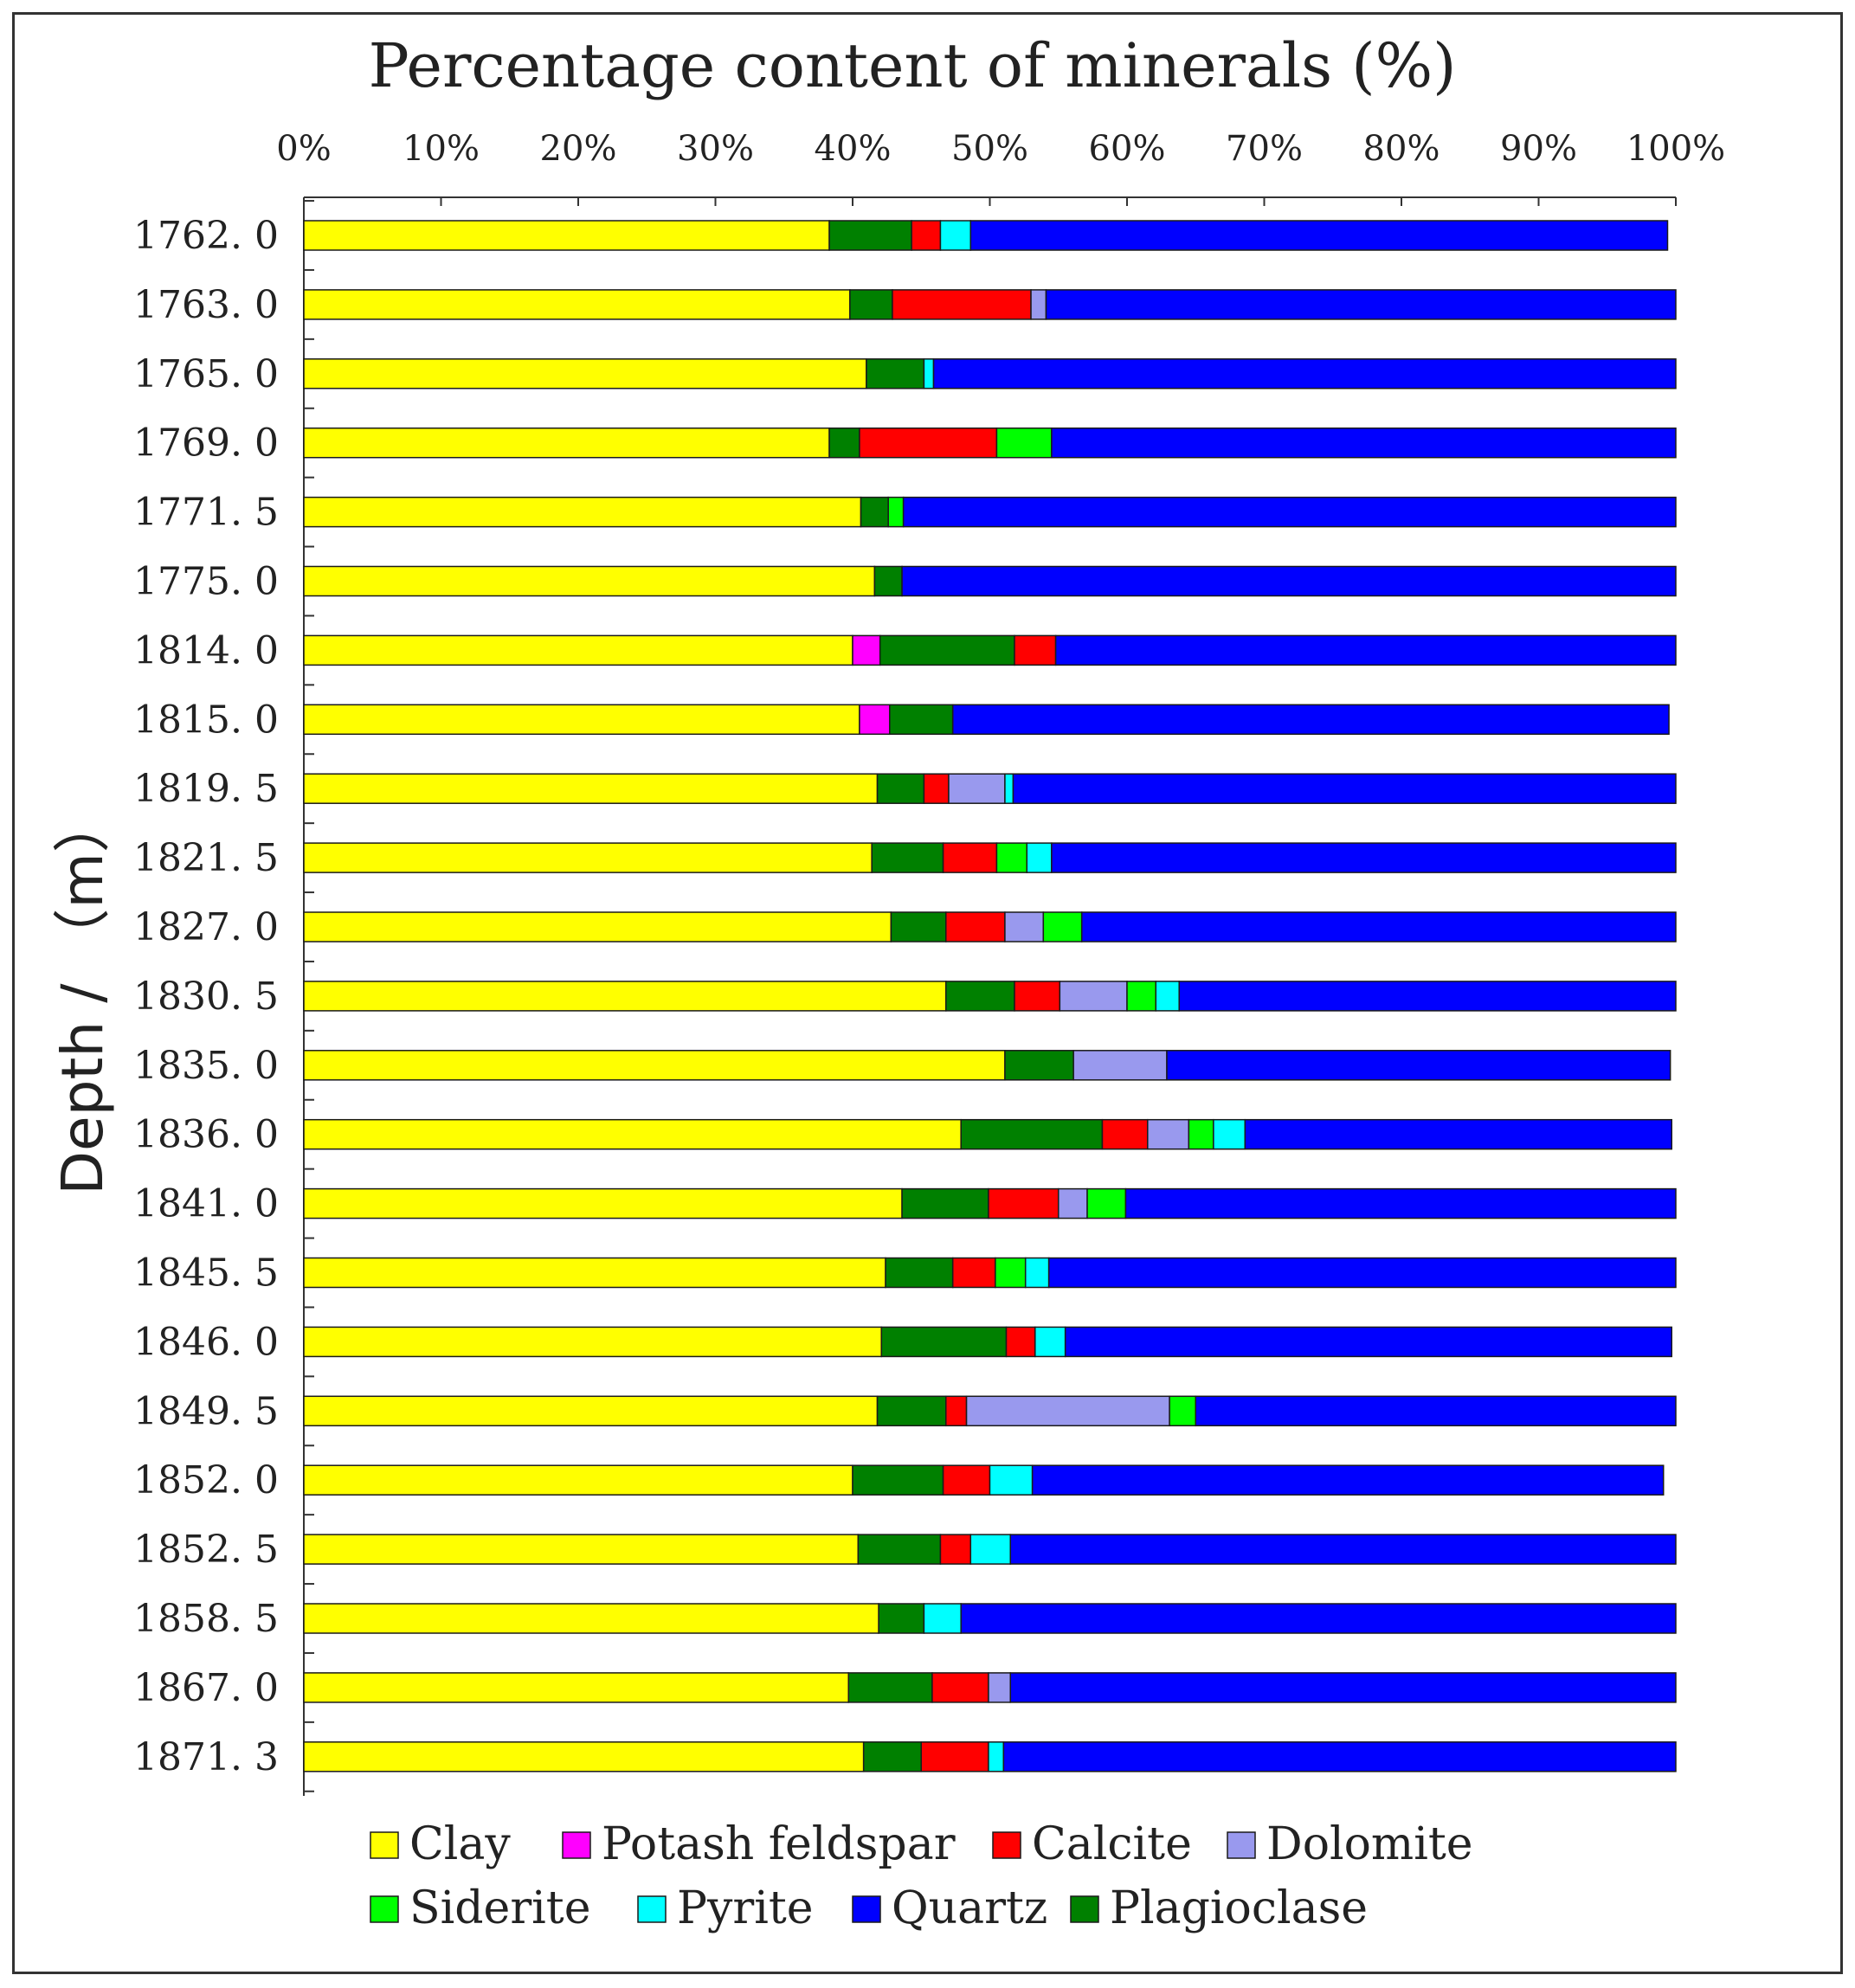 The image size is (1855, 1988). What do you see at coordinates (206, 374) in the screenshot?
I see `y-category-label: 1765. 0` at bounding box center [206, 374].